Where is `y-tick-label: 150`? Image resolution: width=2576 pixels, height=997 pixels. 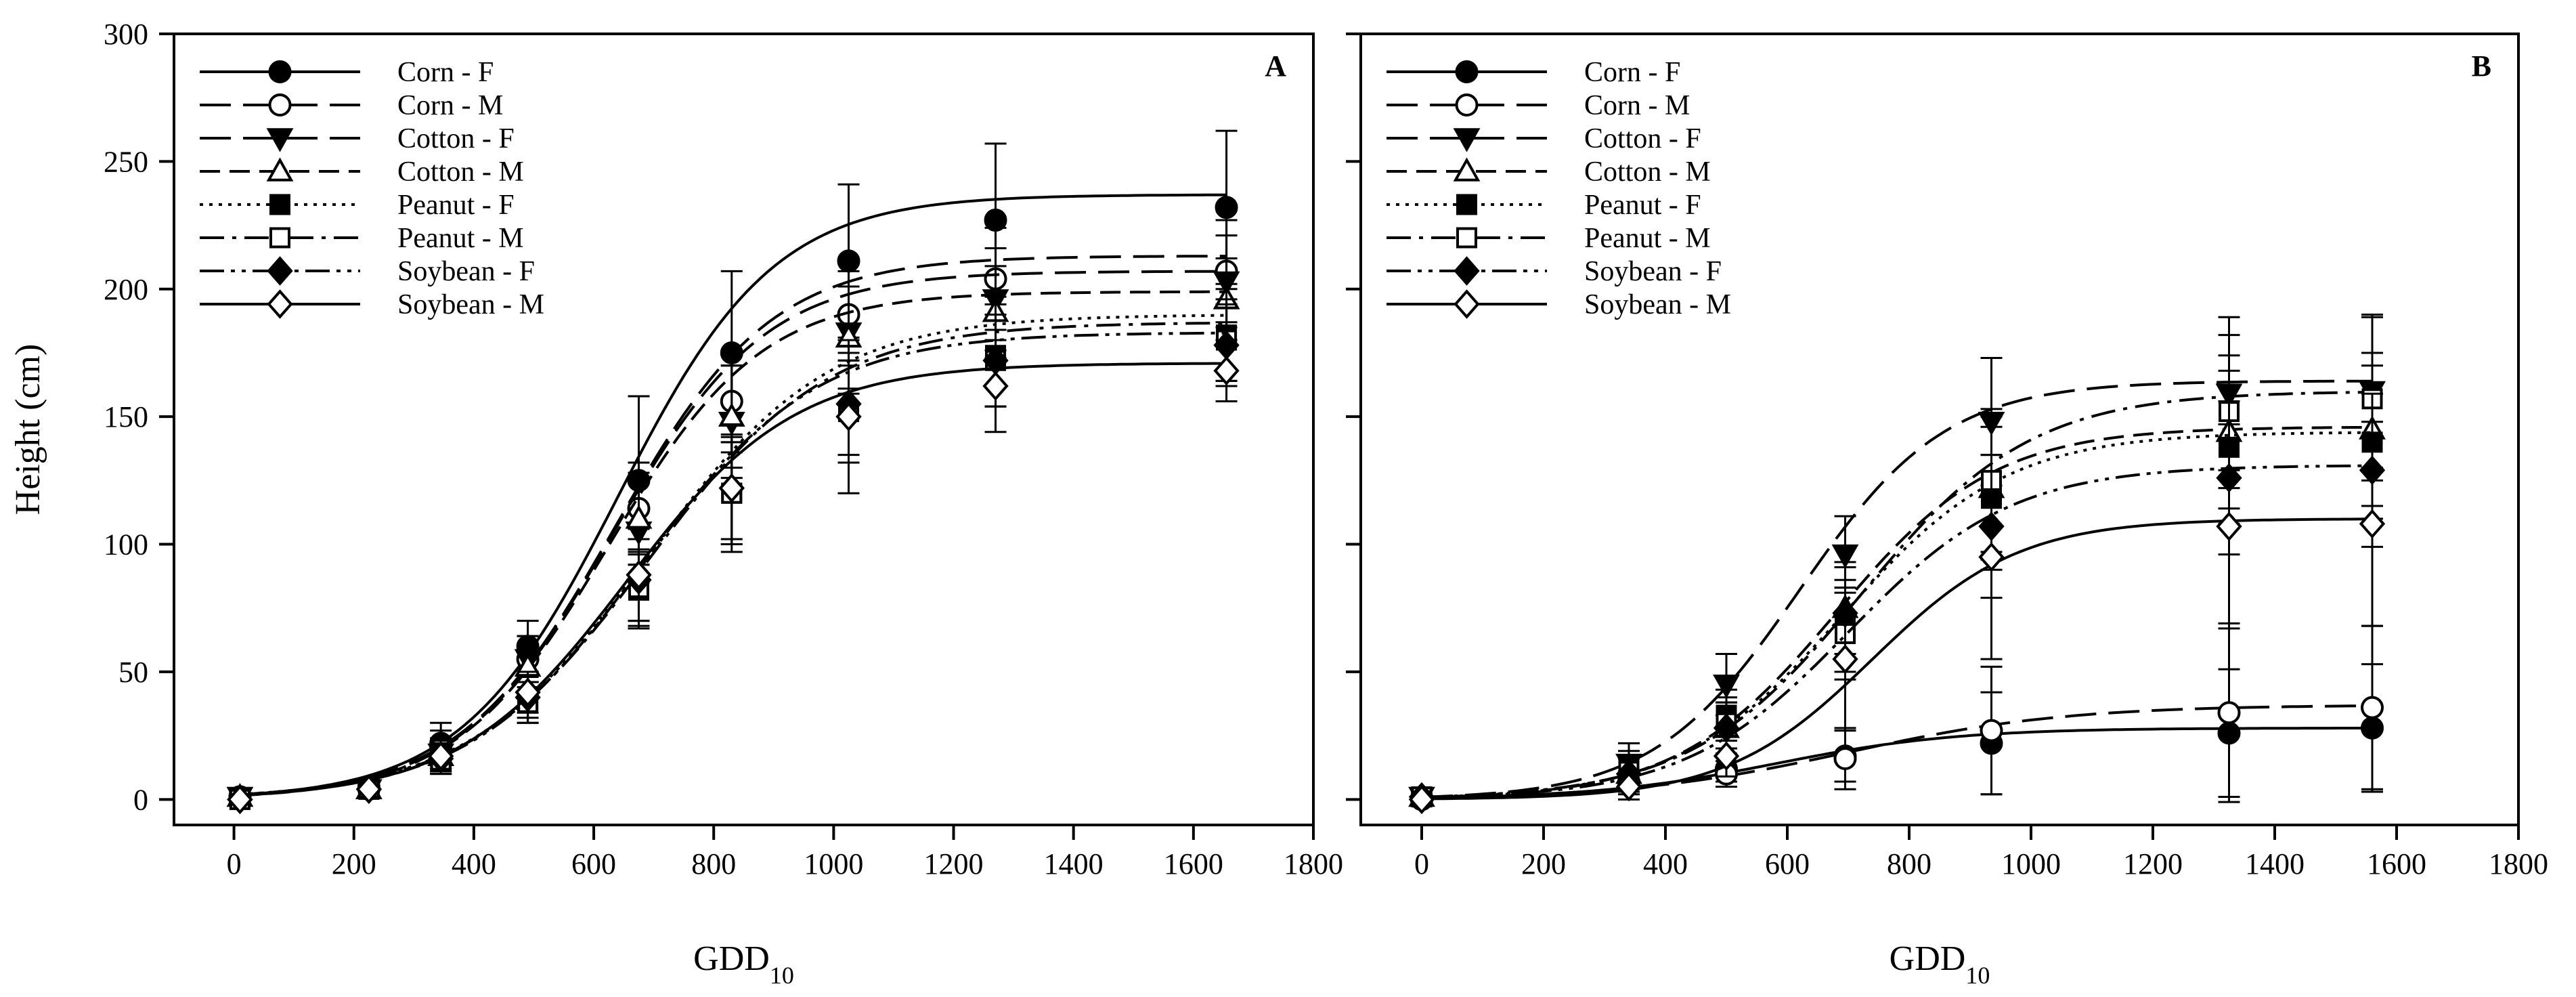
y-tick-label: 150 is located at coordinates (126, 416).